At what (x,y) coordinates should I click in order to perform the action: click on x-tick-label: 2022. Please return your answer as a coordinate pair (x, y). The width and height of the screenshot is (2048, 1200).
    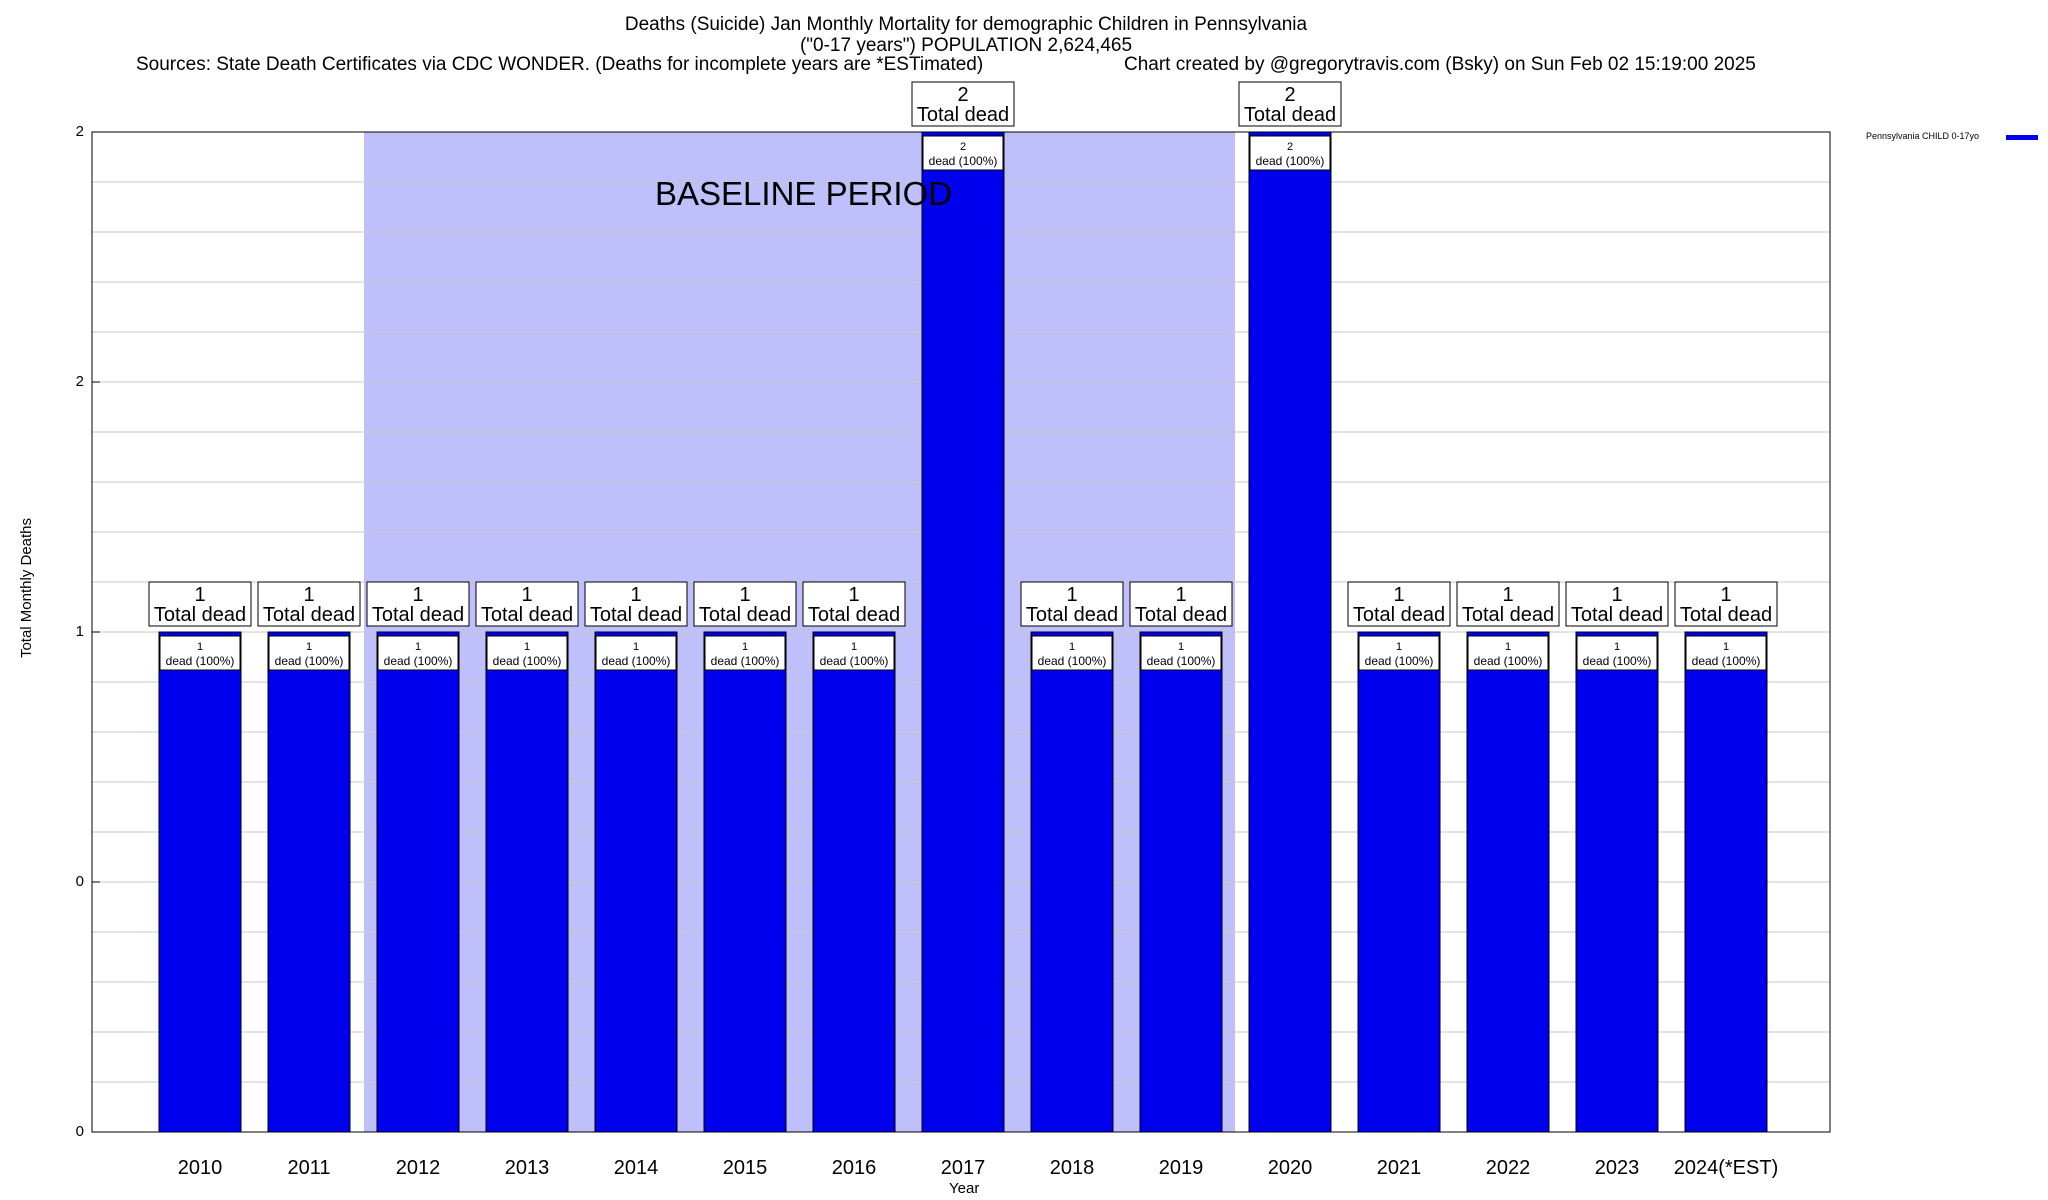
    Looking at the image, I should click on (1508, 1168).